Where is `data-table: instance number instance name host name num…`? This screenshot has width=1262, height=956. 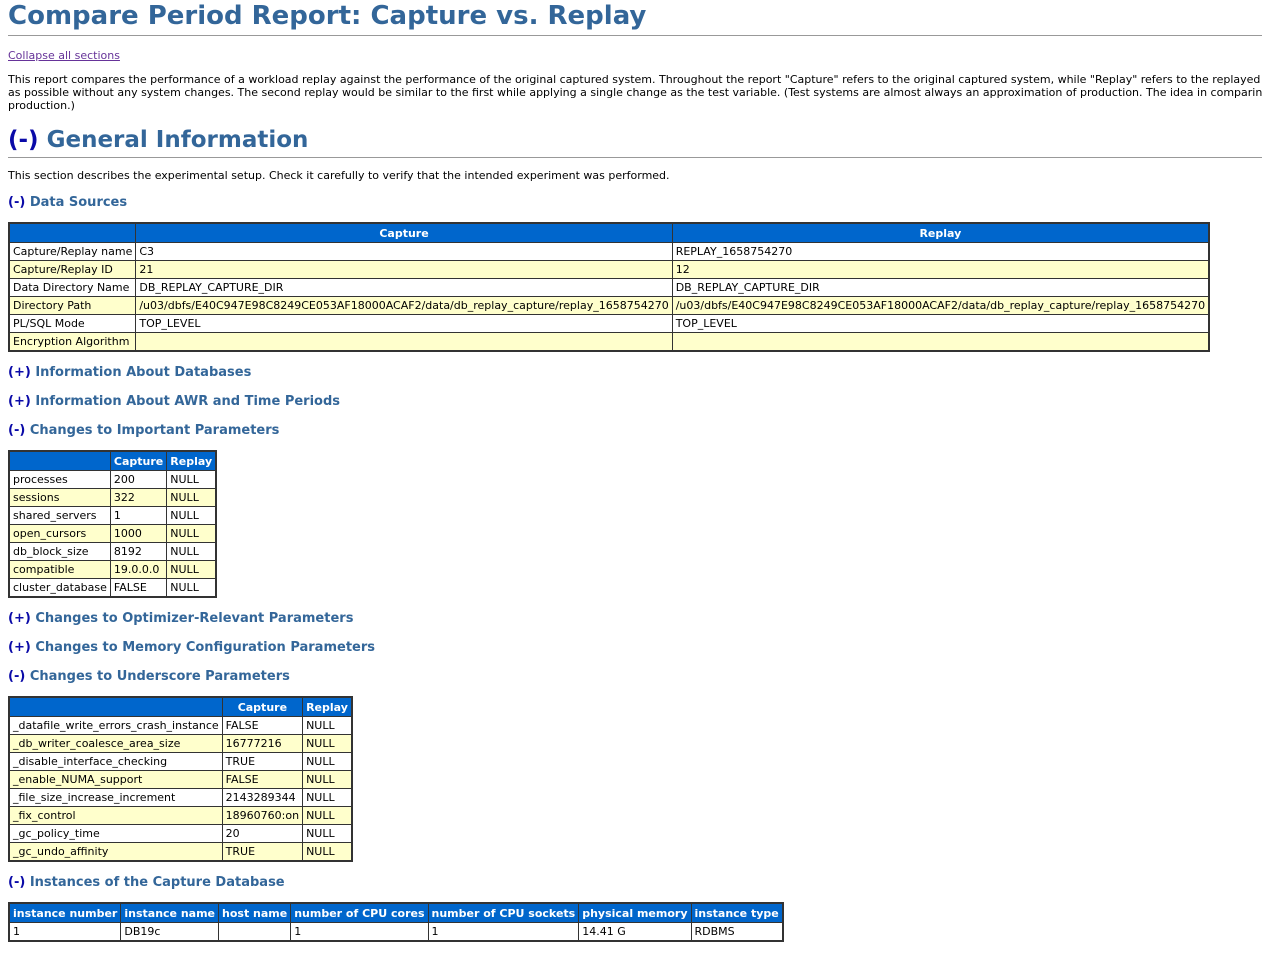 data-table: instance number instance name host name num… is located at coordinates (396, 922).